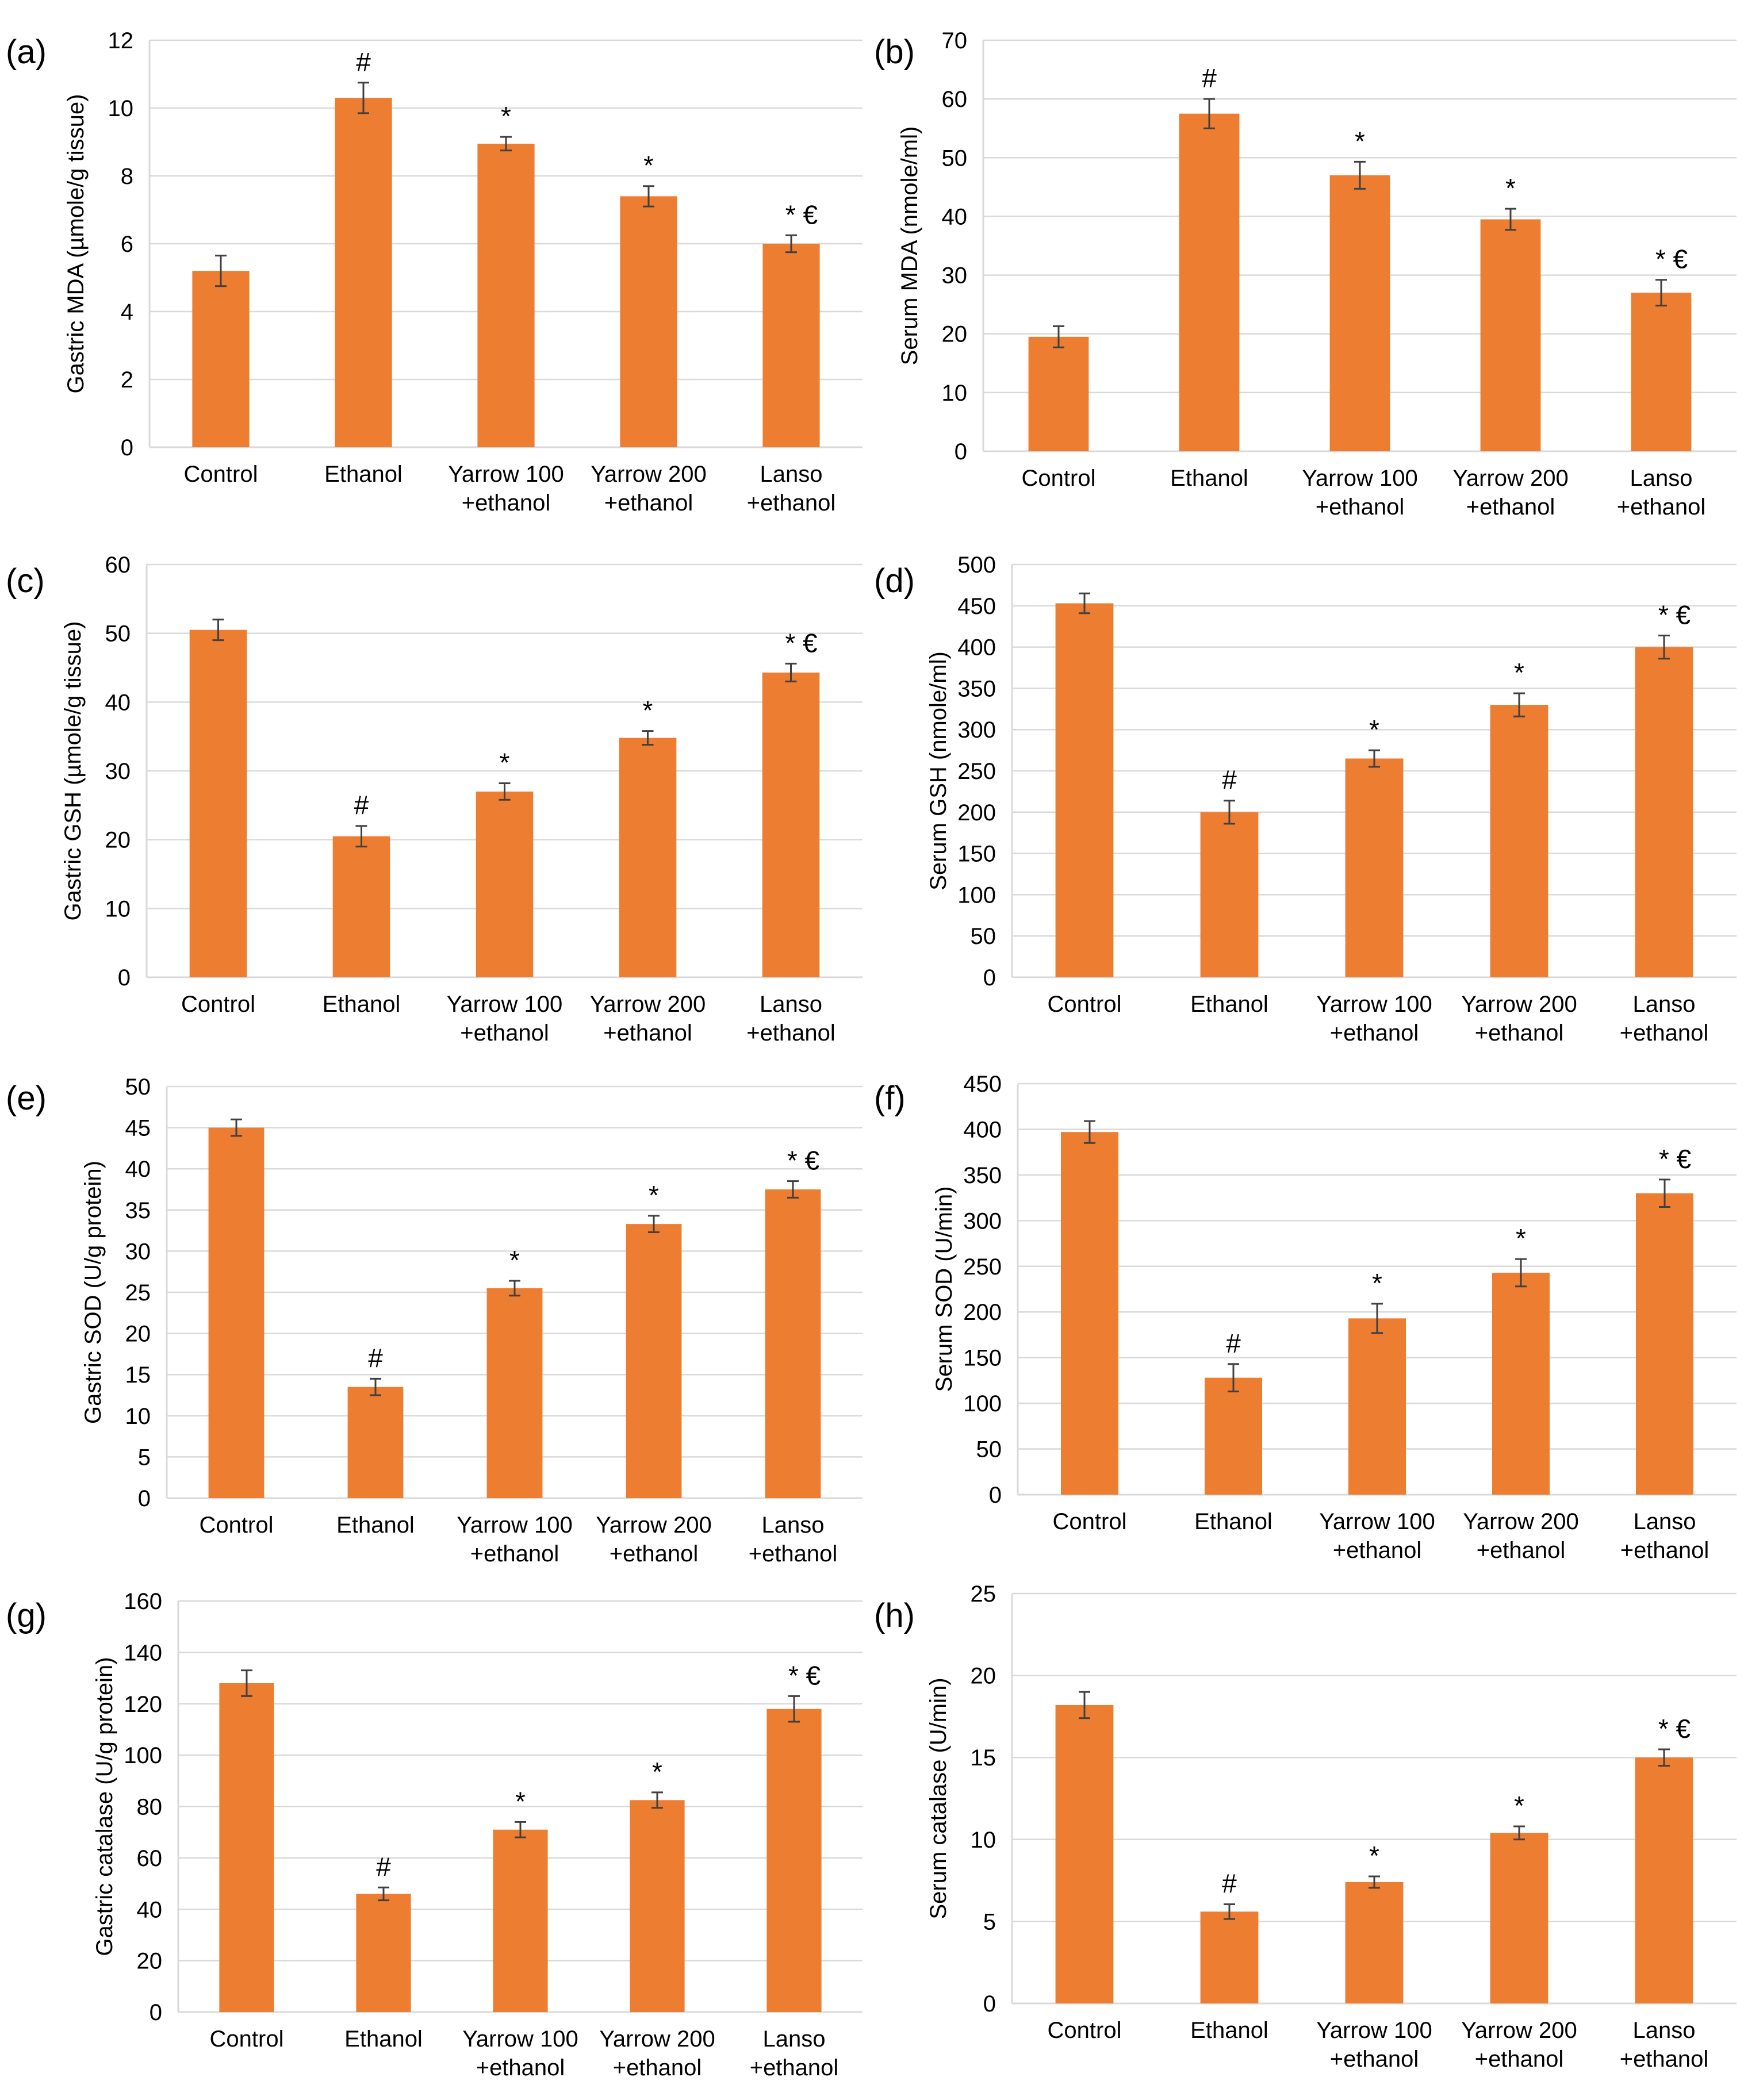 The width and height of the screenshot is (1744, 2100). I want to click on panel-label: (b), so click(894, 52).